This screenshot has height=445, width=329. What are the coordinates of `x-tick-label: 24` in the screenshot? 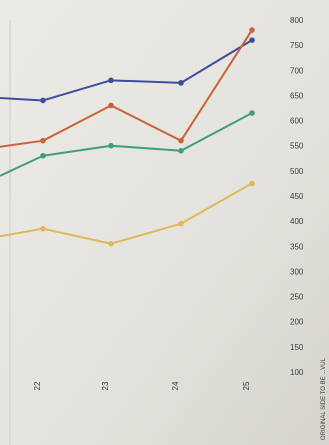 It's located at (175, 385).